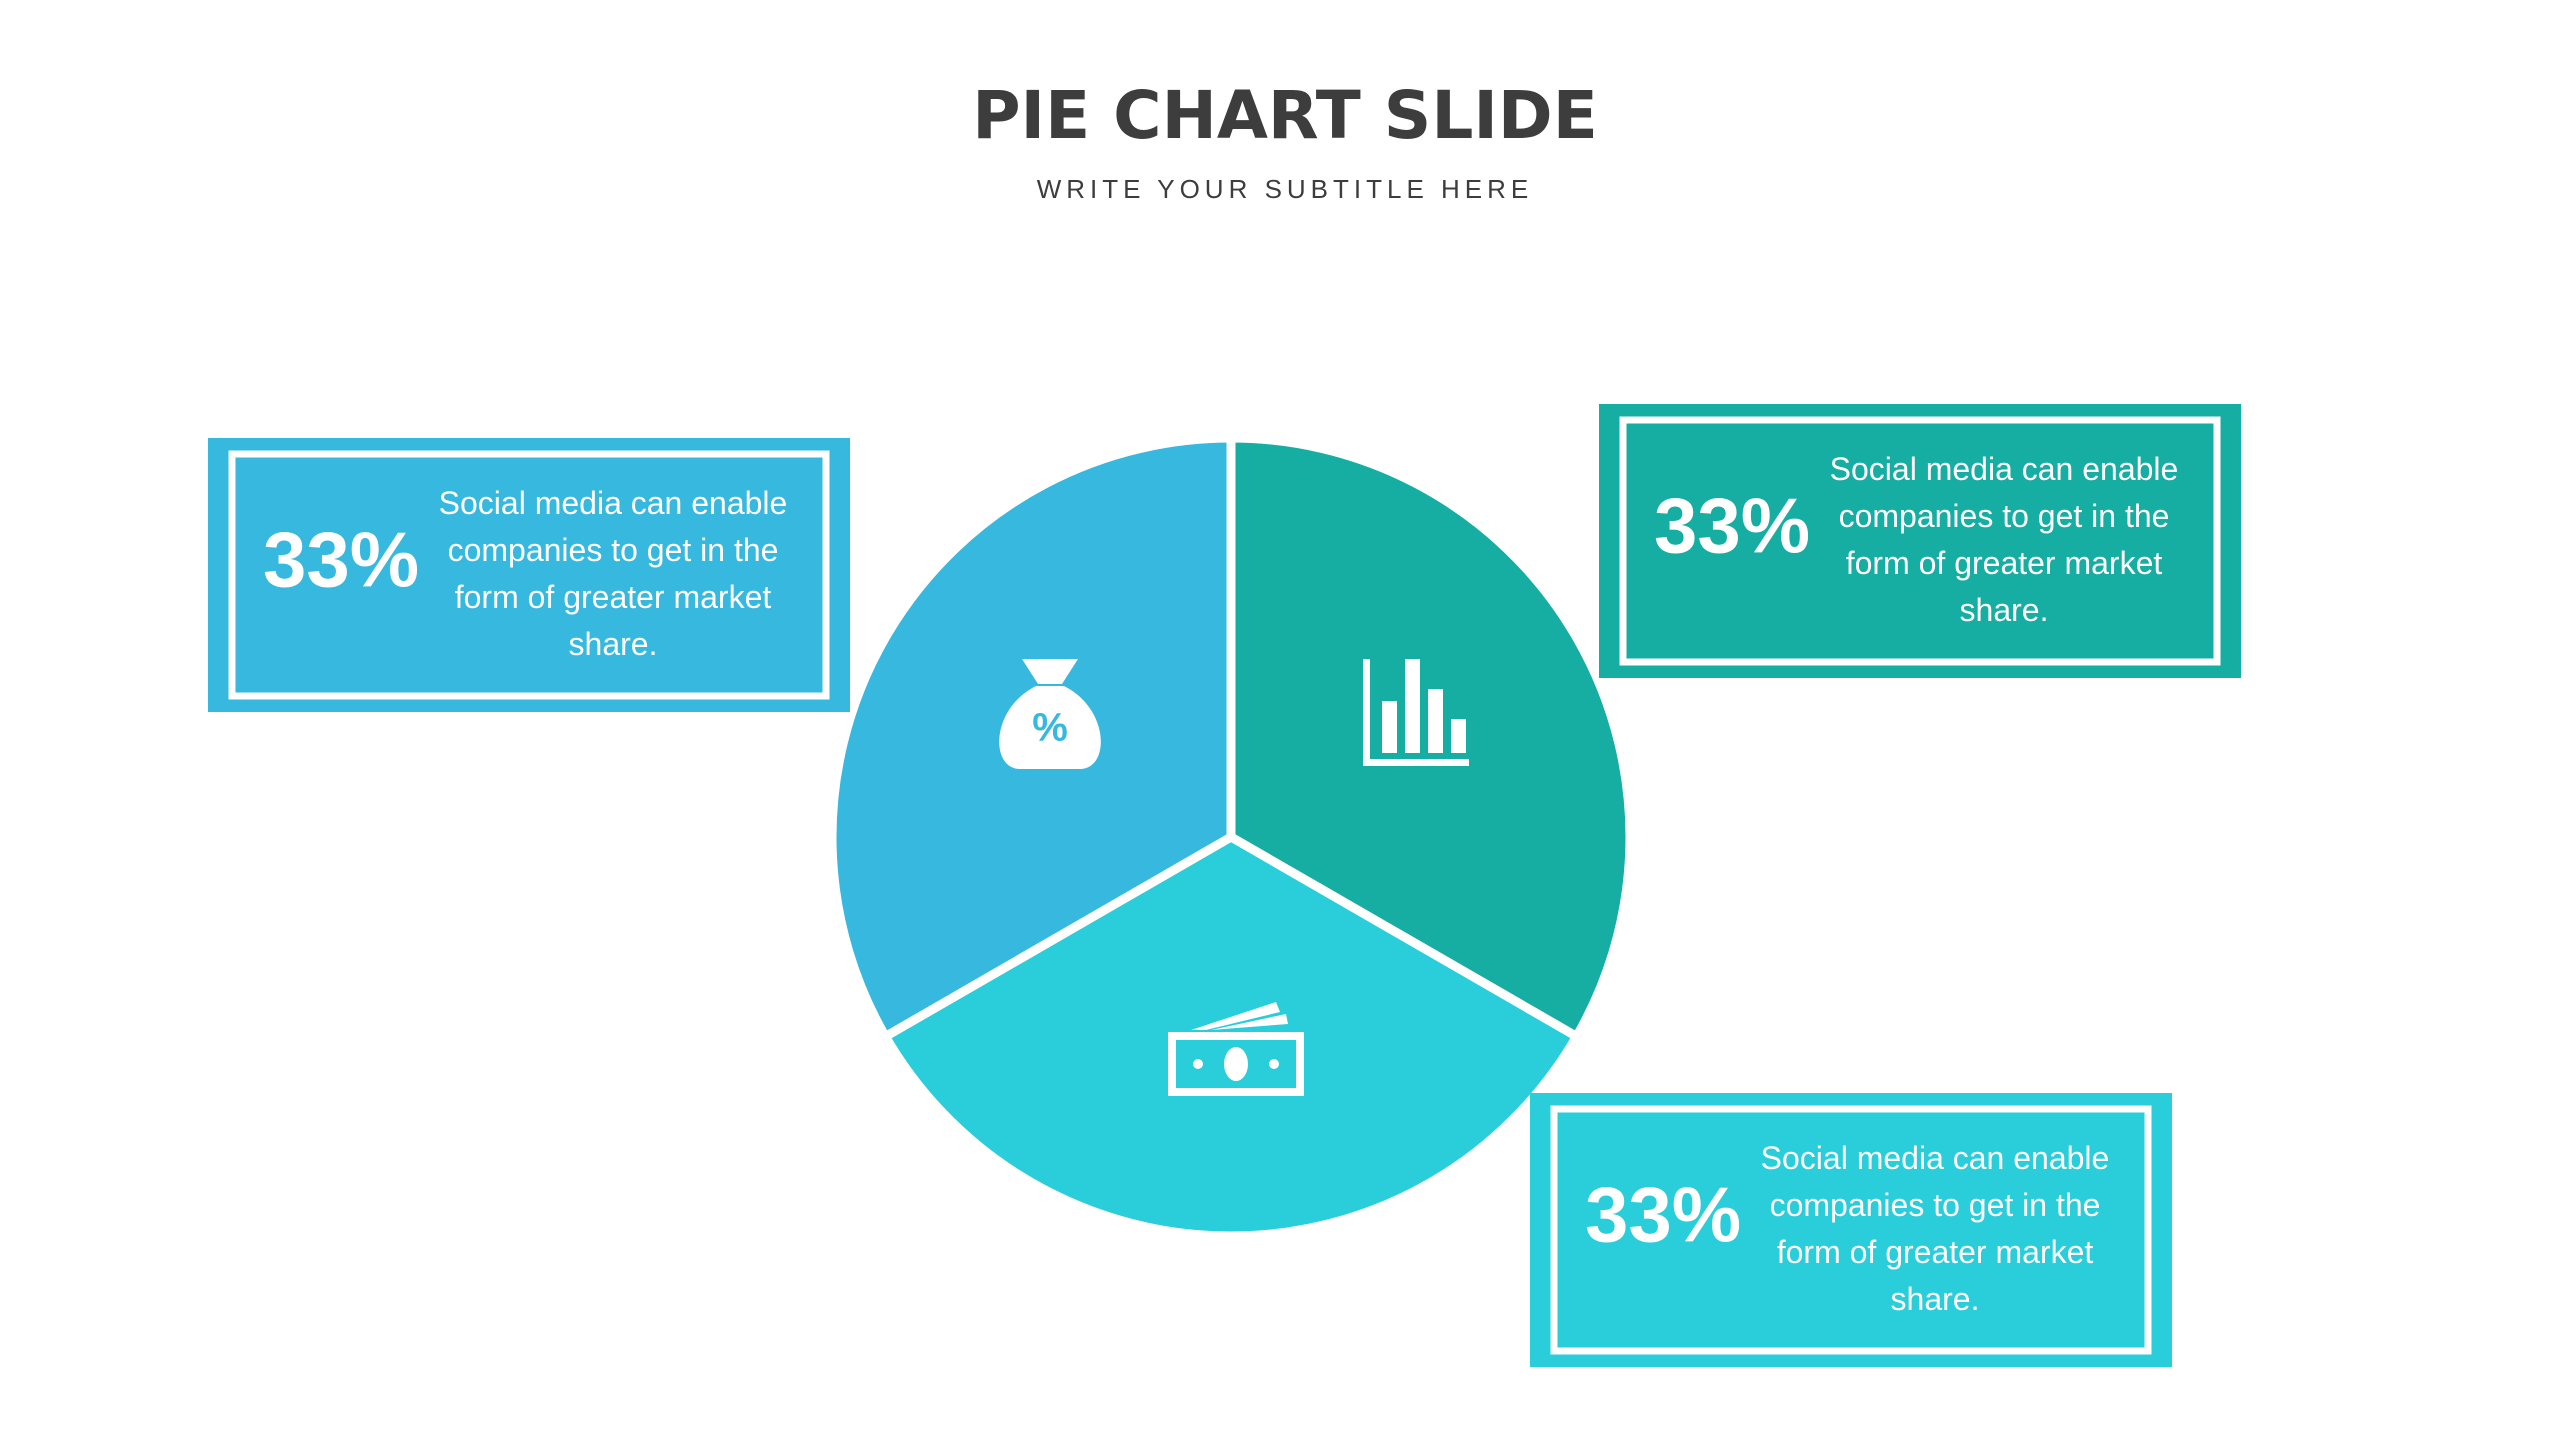 This screenshot has height=1445, width=2559. I want to click on money-bag-icon: %, so click(1050, 714).